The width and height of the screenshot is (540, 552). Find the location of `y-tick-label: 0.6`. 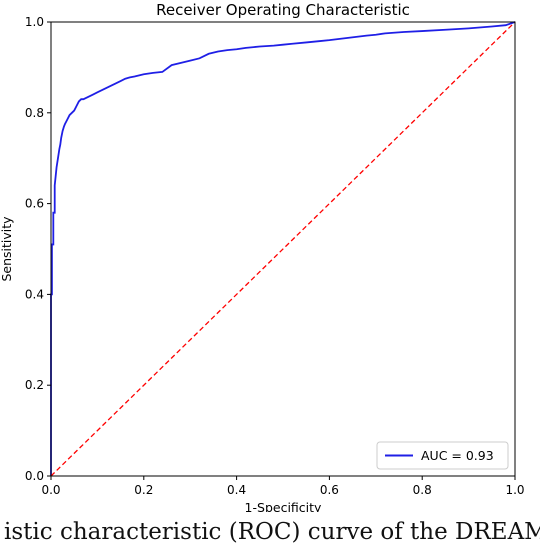

y-tick-label: 0.6 is located at coordinates (34, 204).